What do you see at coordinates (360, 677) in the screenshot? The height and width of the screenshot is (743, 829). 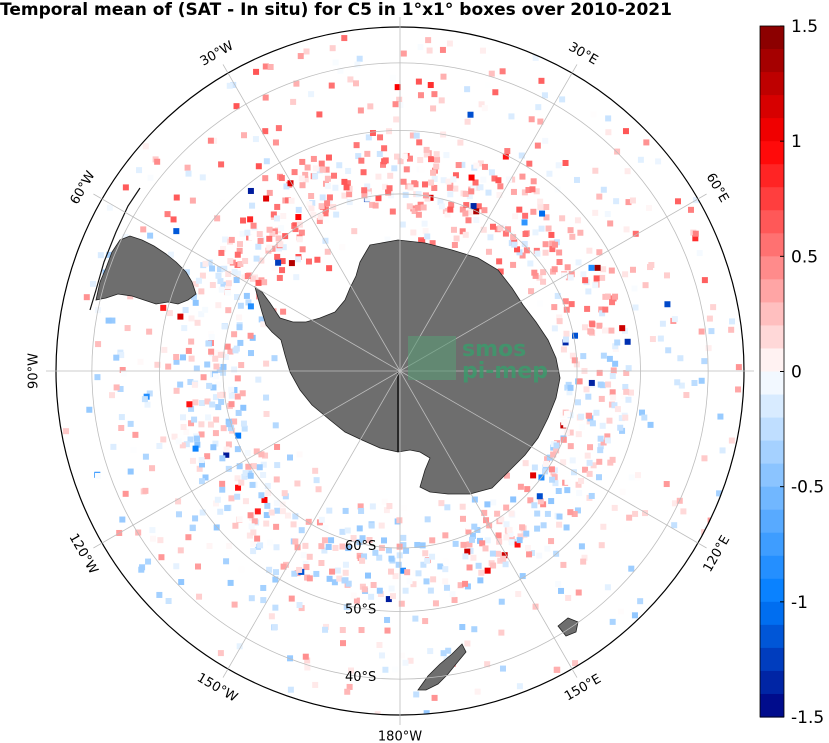 I see `lat-label: 40°S` at bounding box center [360, 677].